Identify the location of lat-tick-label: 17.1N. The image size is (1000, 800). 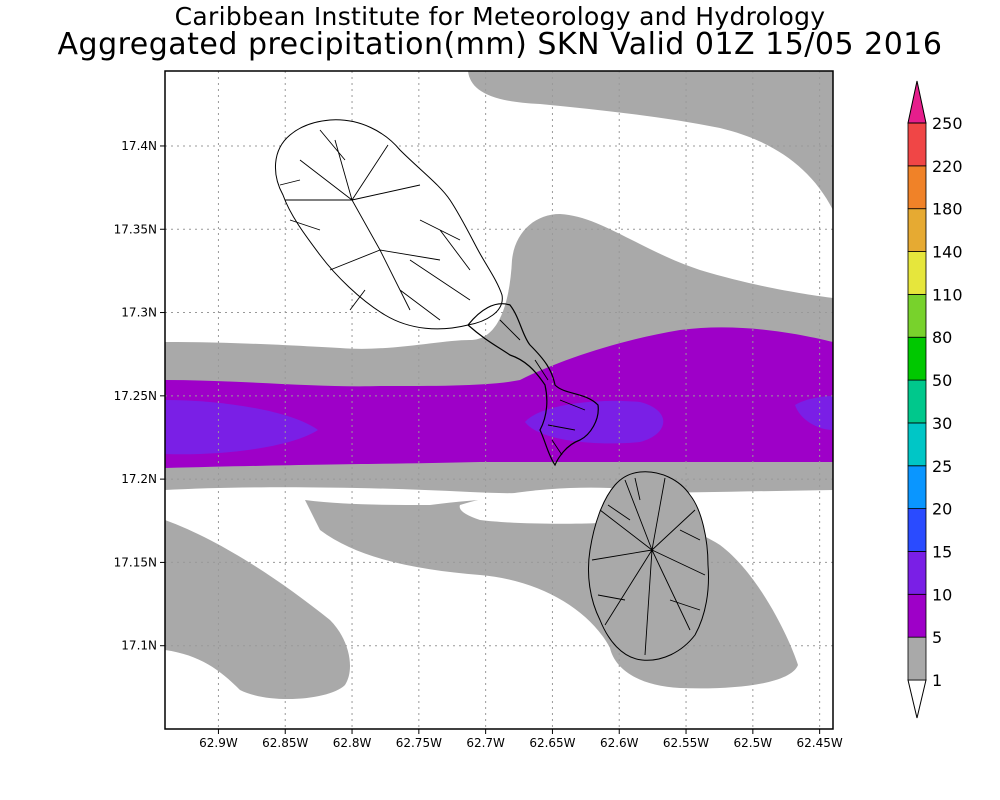
(139, 646).